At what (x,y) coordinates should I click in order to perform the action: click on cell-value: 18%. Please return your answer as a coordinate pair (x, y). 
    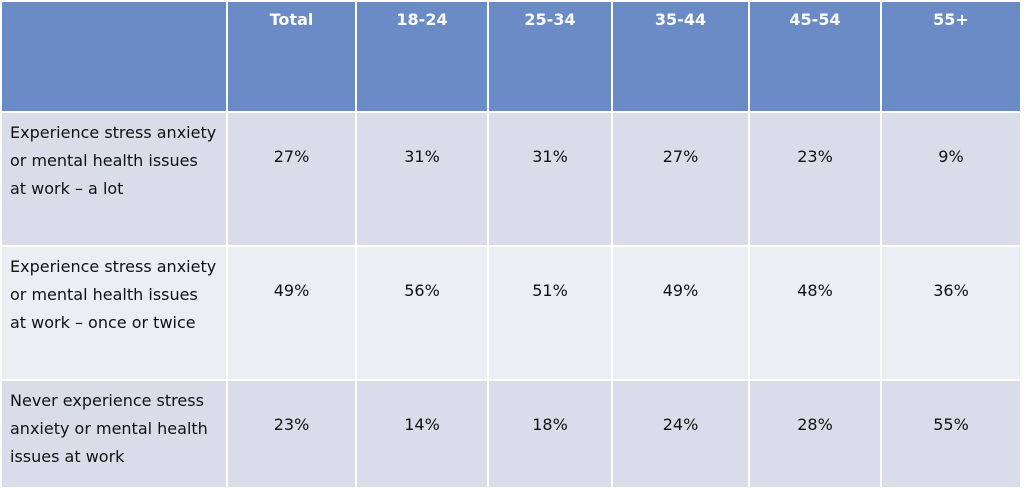
    Looking at the image, I should click on (550, 434).